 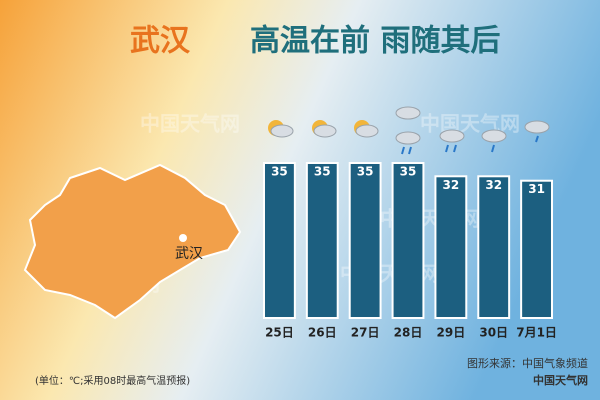 What do you see at coordinates (279, 333) in the screenshot?
I see `x-tick-label: 25日` at bounding box center [279, 333].